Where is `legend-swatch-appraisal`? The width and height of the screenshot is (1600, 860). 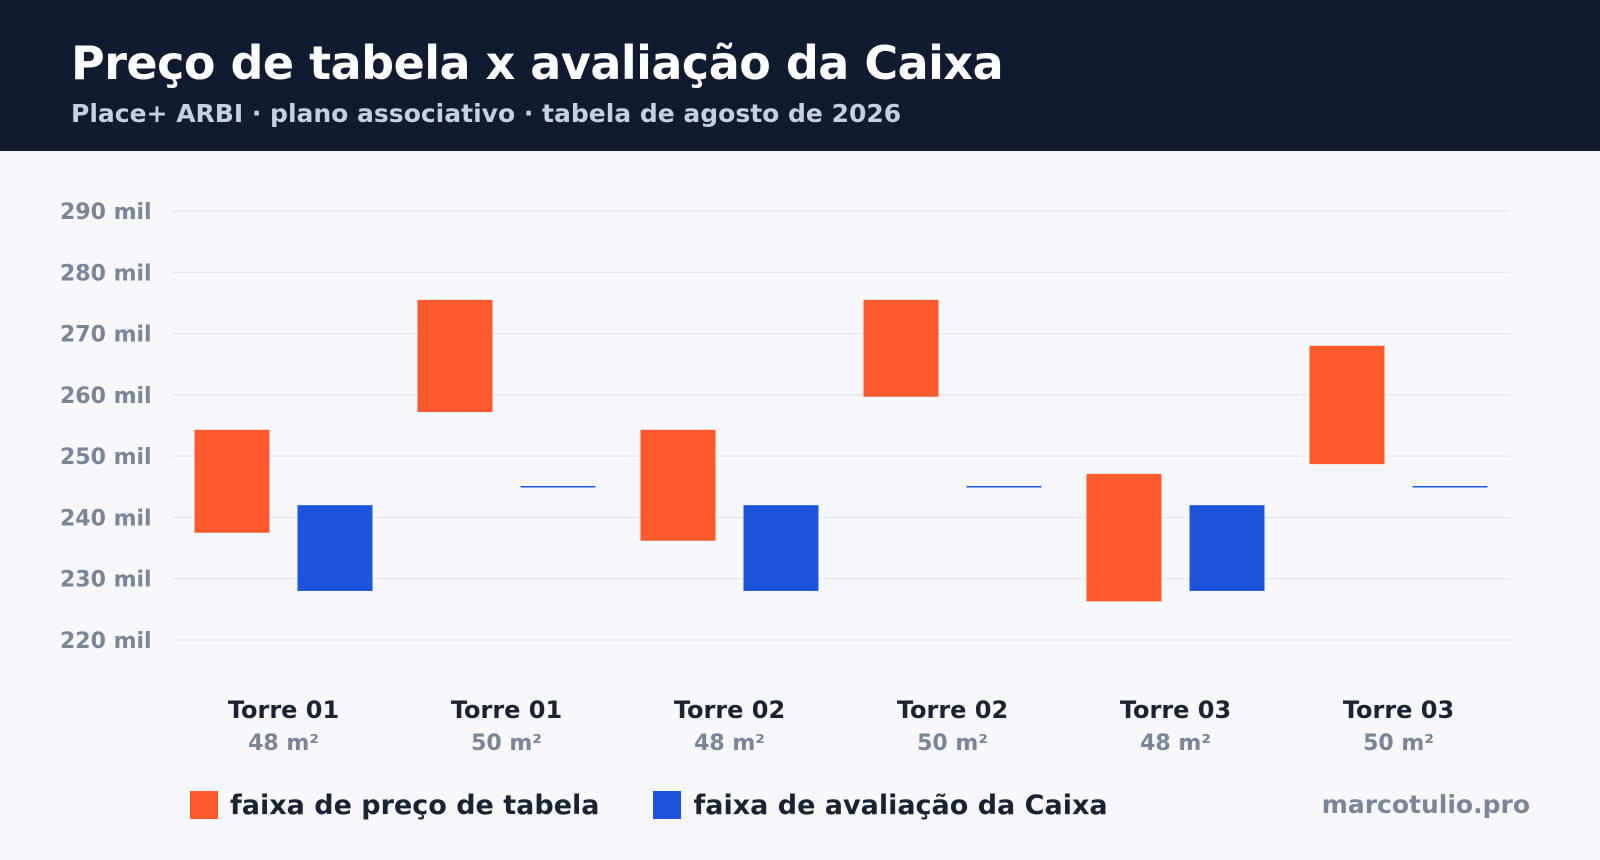
legend-swatch-appraisal is located at coordinates (667, 805).